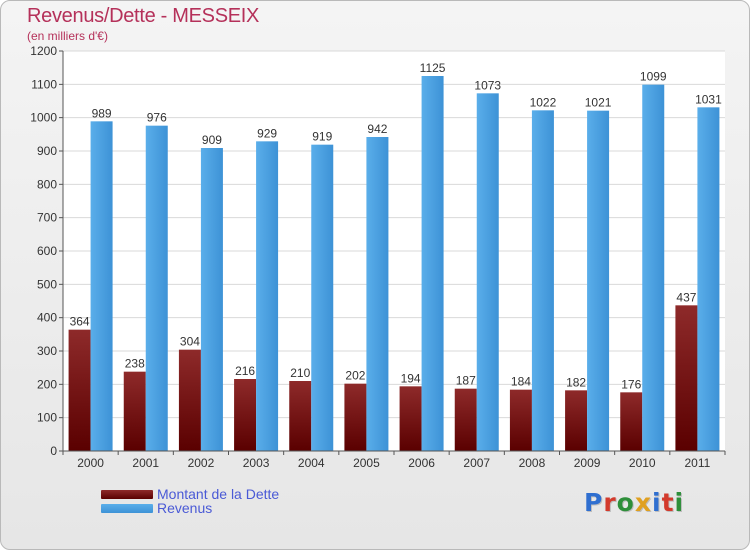 This screenshot has width=750, height=550. Describe the element at coordinates (135, 364) in the screenshot. I see `data-label-dette: 238` at that location.